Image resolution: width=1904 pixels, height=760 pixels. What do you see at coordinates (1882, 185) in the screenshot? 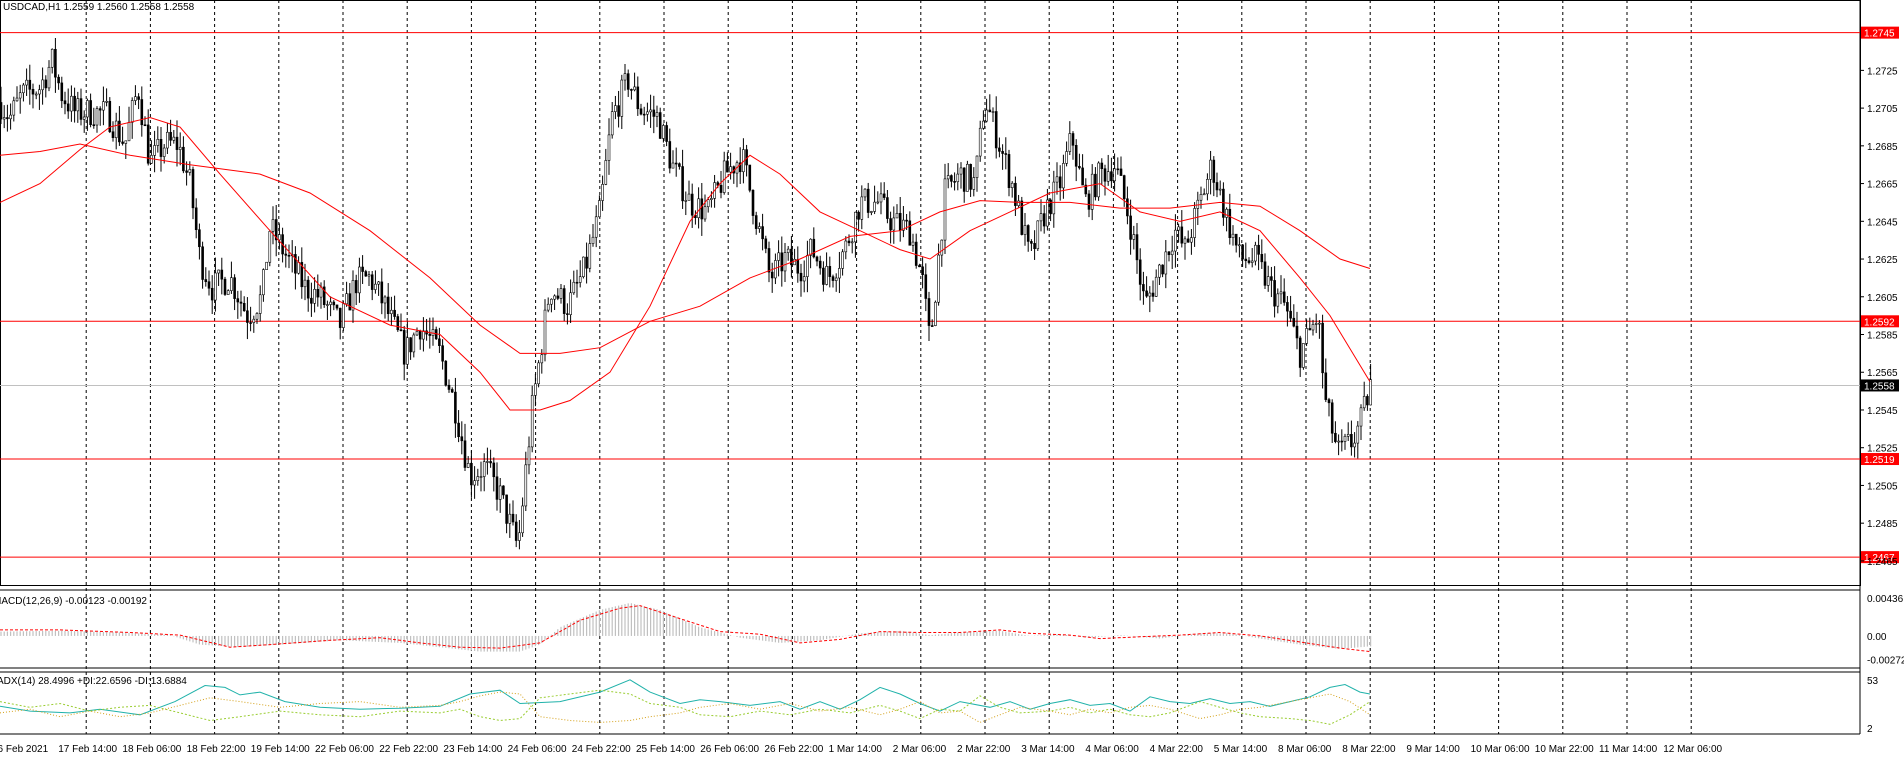
I see `y-tick-label: 1.2665` at bounding box center [1882, 185].